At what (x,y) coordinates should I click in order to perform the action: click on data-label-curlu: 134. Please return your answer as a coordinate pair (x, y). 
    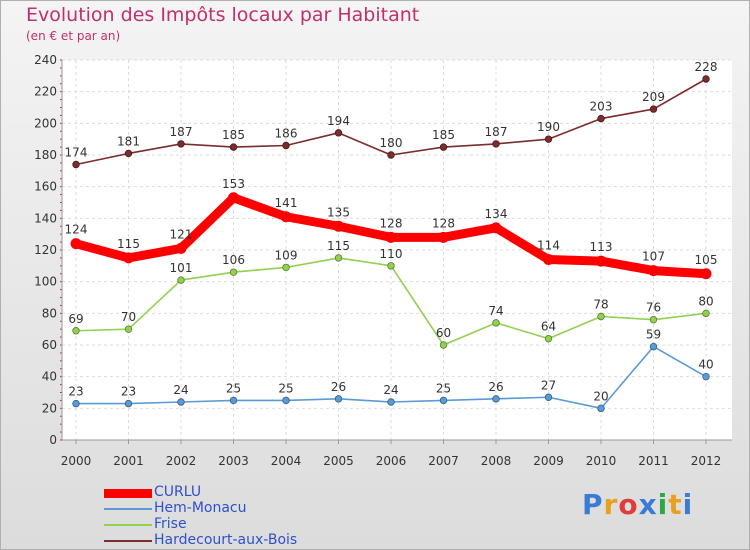
    Looking at the image, I should click on (496, 214).